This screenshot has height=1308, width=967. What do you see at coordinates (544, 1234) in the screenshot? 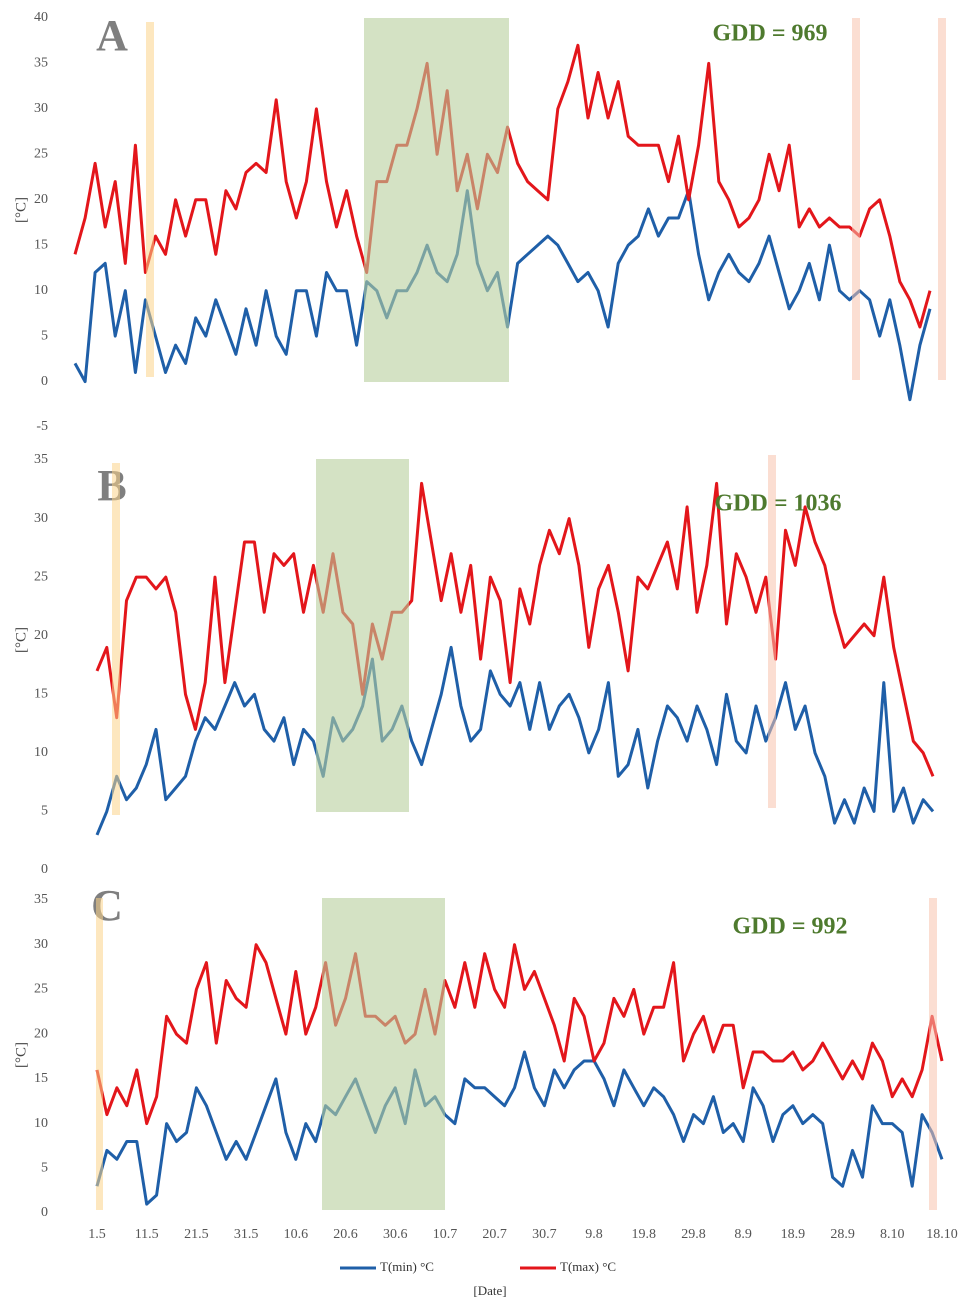
I see `x-tick-label: 30.7` at bounding box center [544, 1234].